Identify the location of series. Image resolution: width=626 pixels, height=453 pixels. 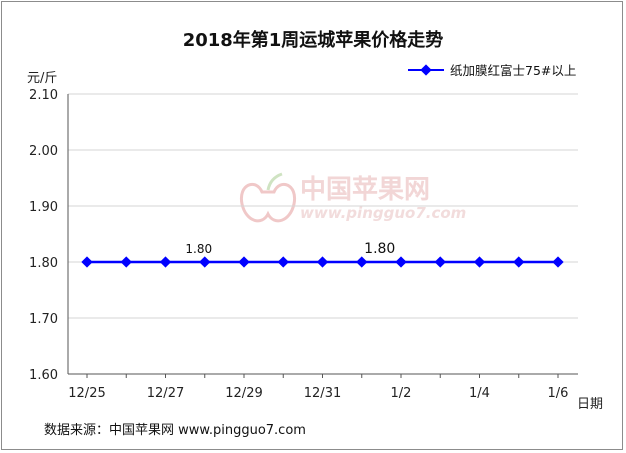
(322, 262).